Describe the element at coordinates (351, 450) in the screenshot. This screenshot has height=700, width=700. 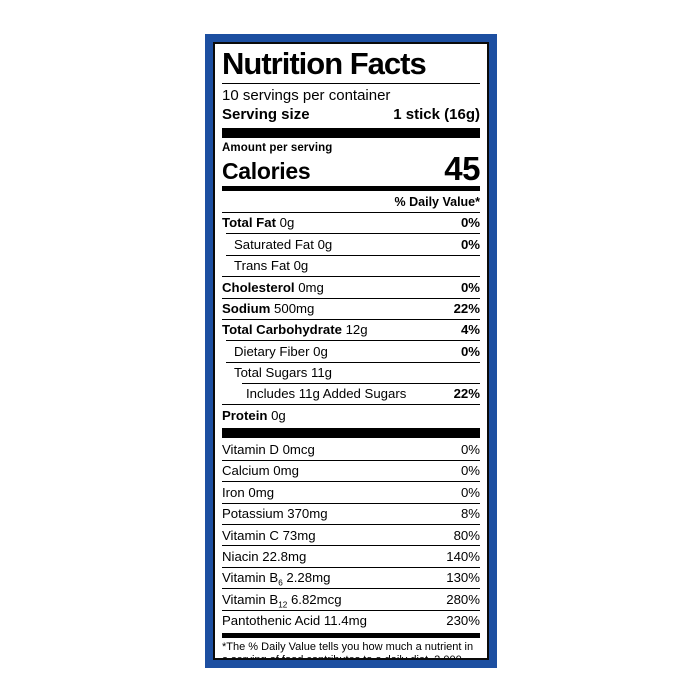
I see `vitamin-row: Vitamin D 0mcg 0%` at that location.